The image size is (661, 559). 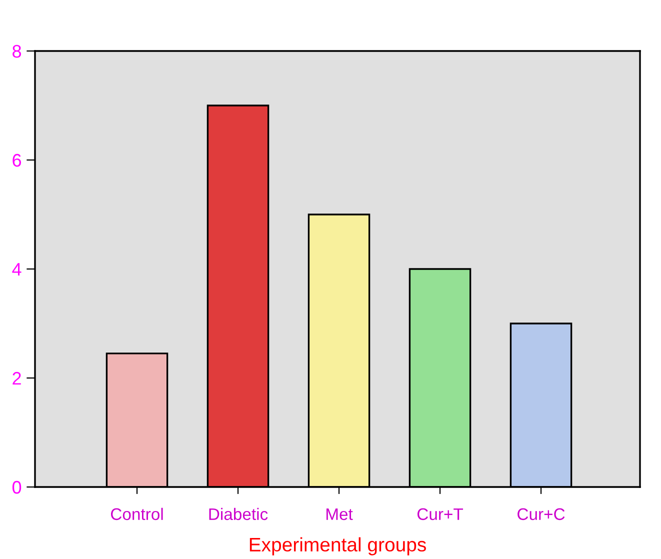 What do you see at coordinates (440, 514) in the screenshot?
I see `x-tick-label: Cur+T` at bounding box center [440, 514].